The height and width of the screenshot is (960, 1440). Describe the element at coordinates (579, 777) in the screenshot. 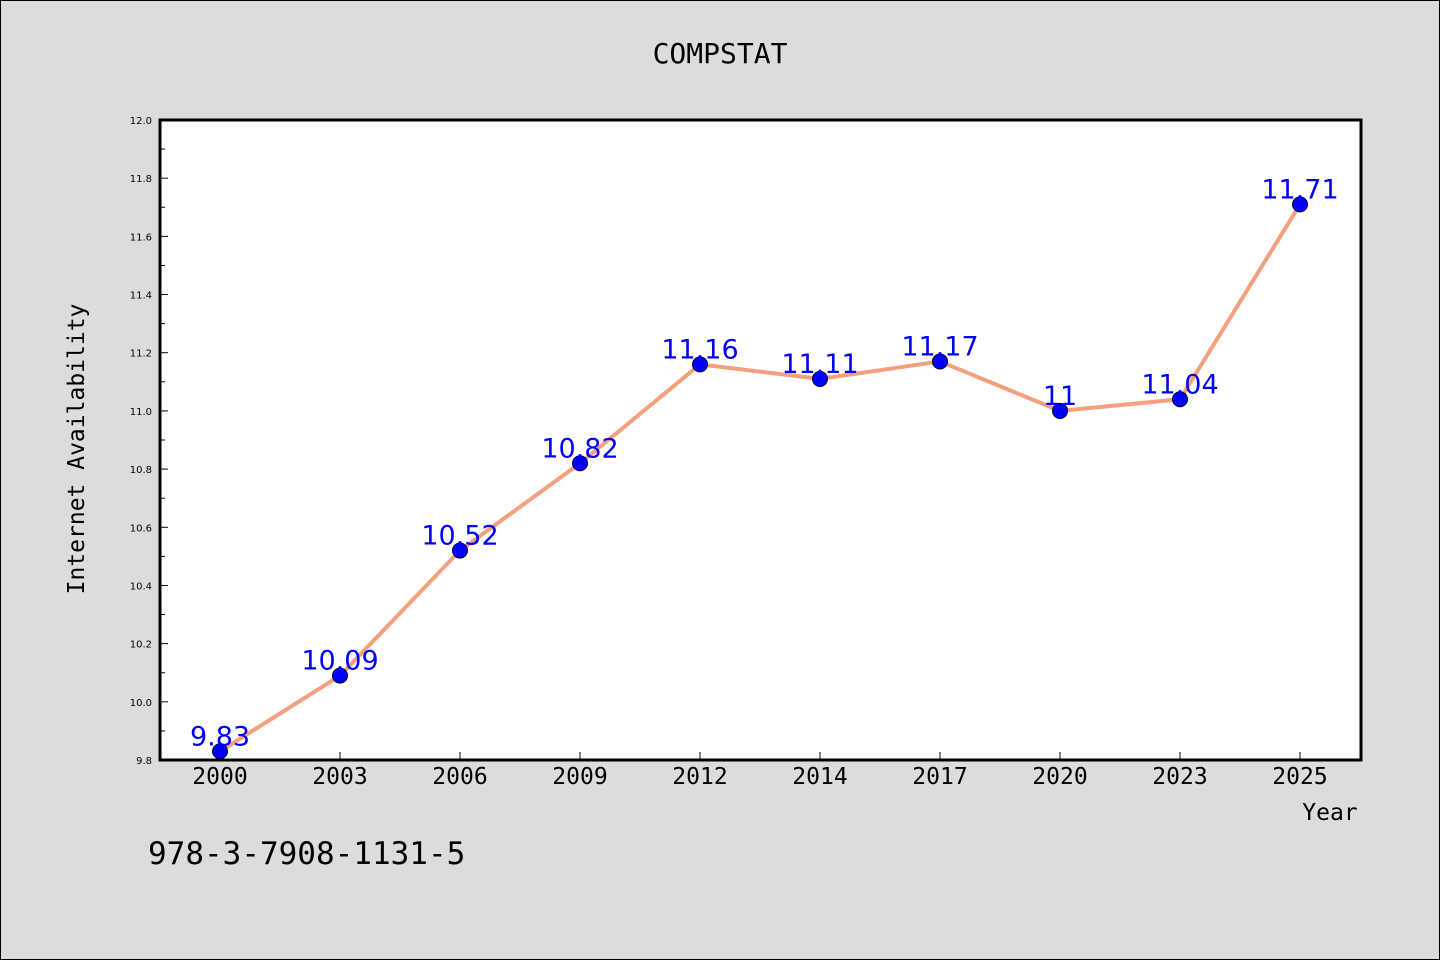

I see `x-tick-label: 2009` at that location.